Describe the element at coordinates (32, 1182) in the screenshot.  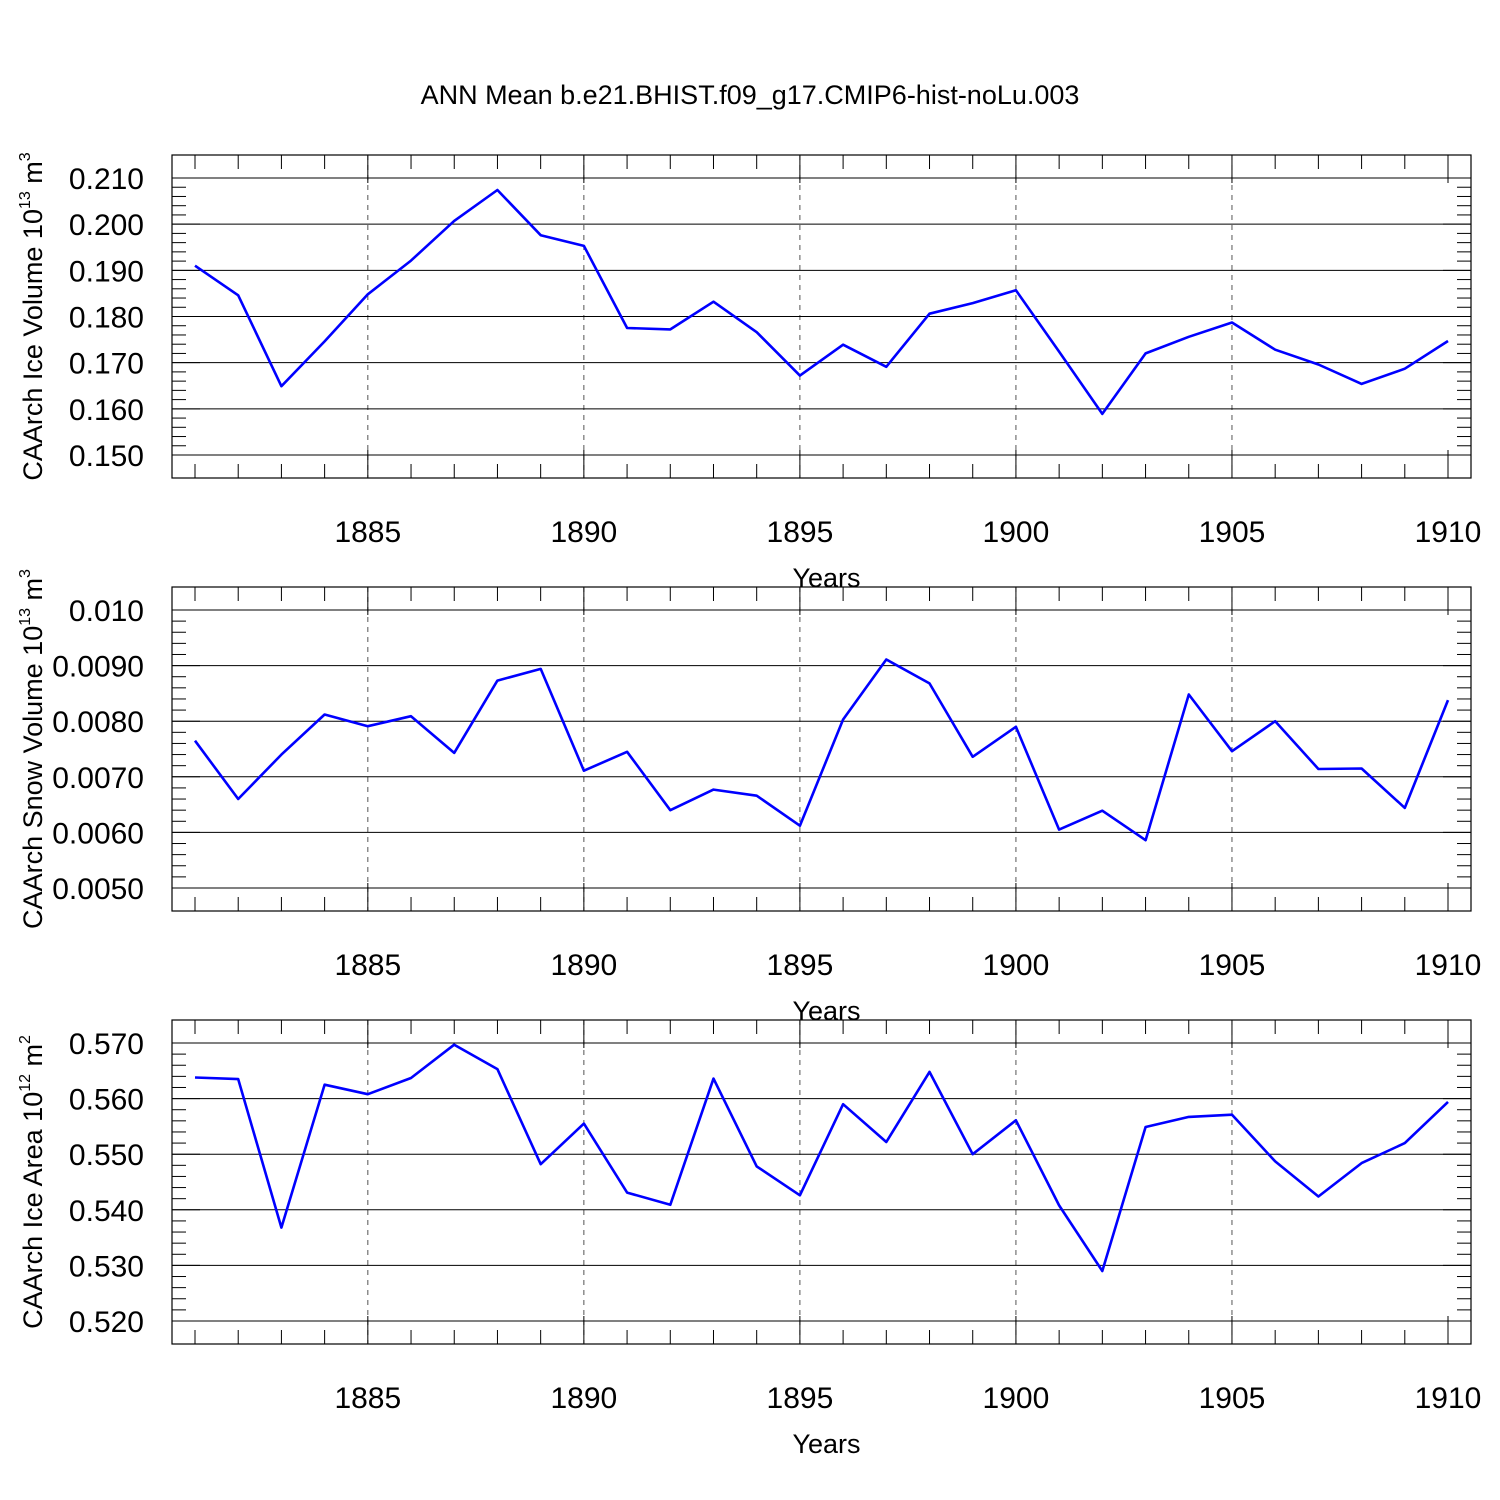
I see `y-axis-label: CAArch Ice Area 1012 m2` at that location.